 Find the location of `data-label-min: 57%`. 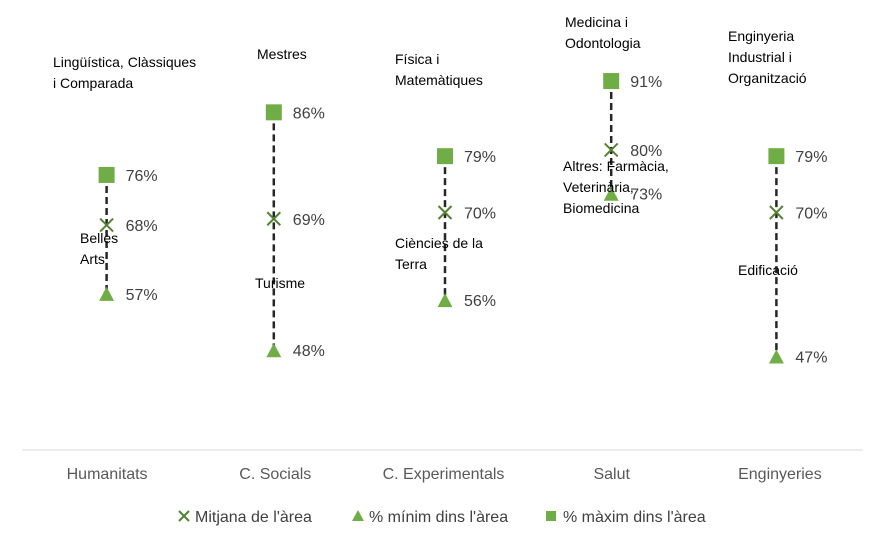

data-label-min: 57% is located at coordinates (142, 295).